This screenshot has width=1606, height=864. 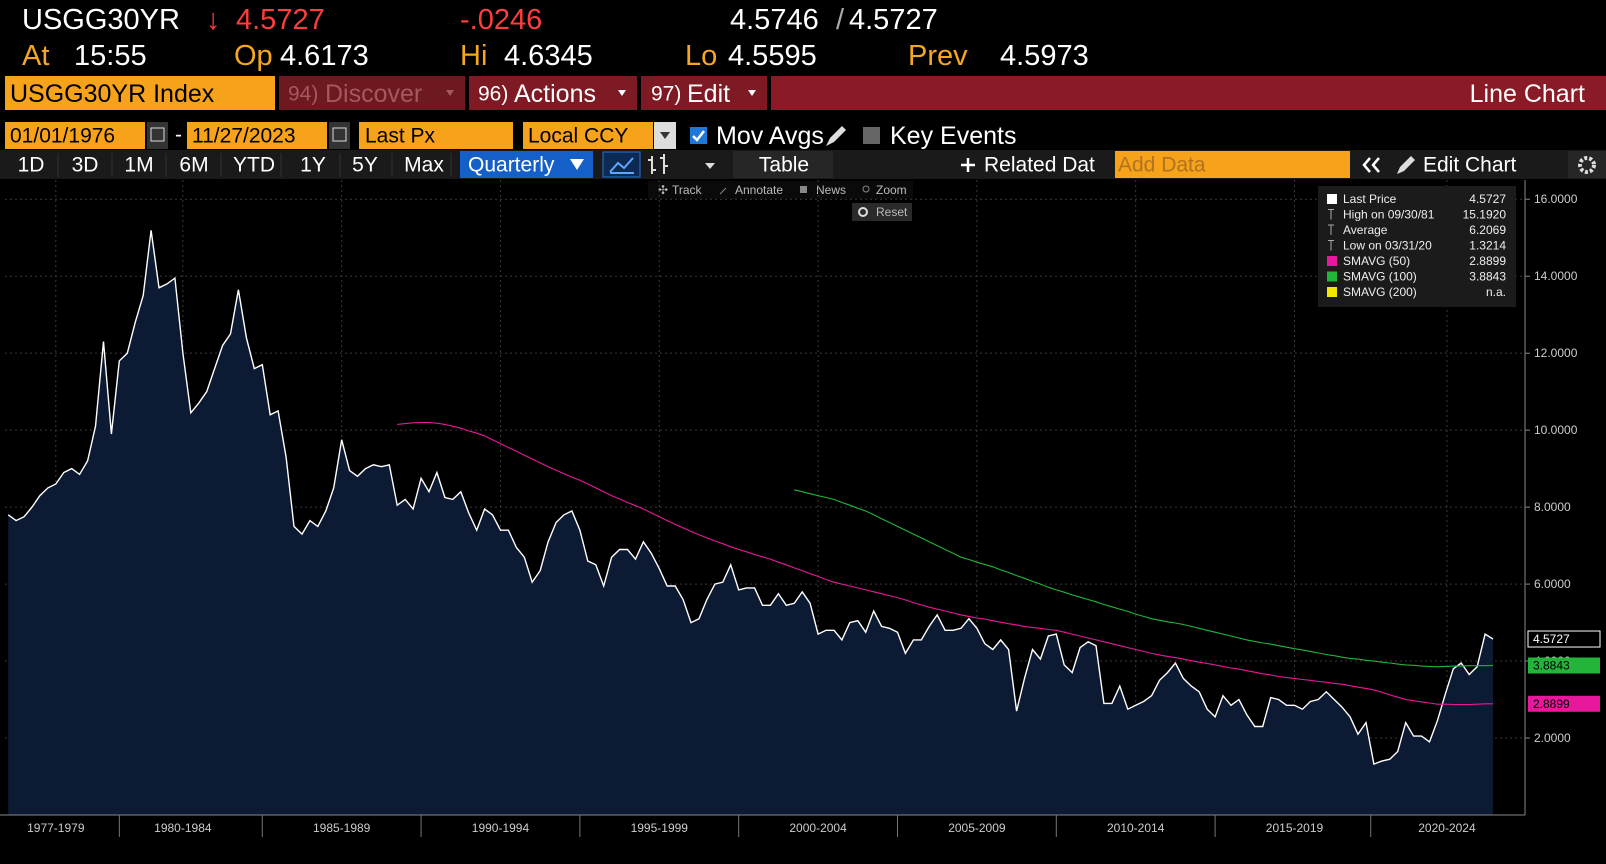 I want to click on value-flag-label: 2.8899, so click(x=1551, y=704).